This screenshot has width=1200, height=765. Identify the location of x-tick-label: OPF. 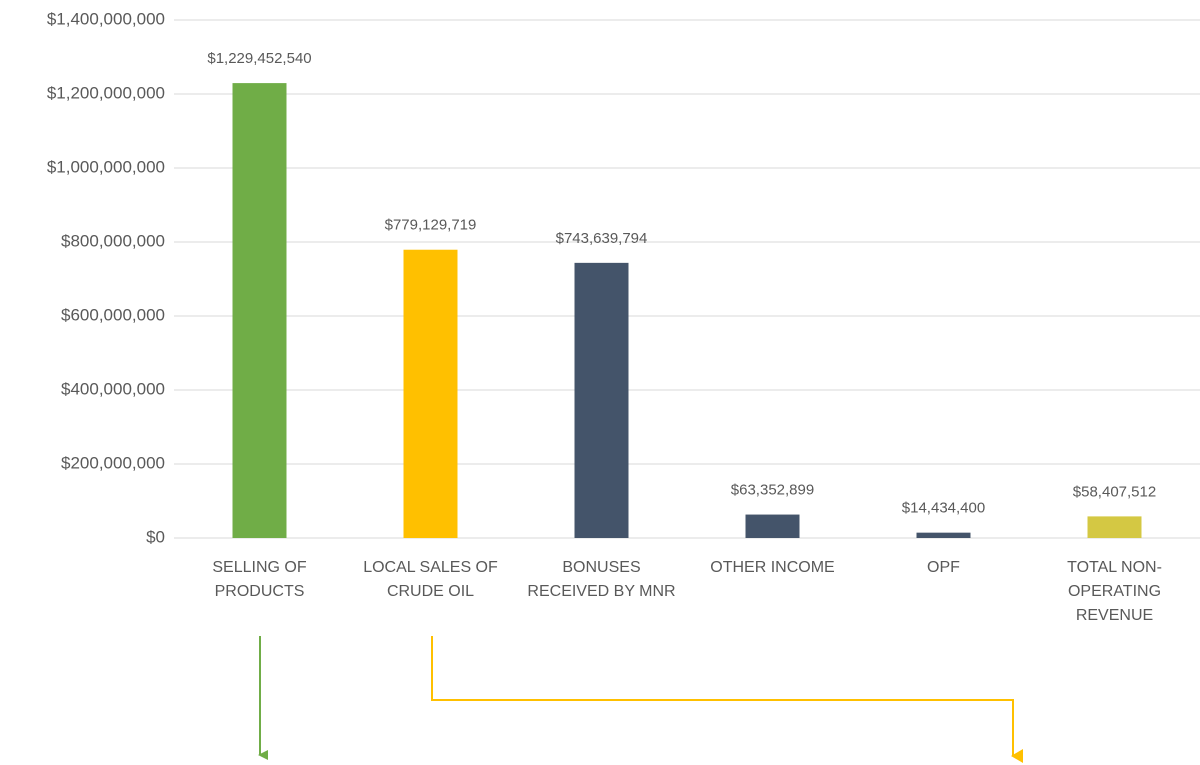
(943, 567).